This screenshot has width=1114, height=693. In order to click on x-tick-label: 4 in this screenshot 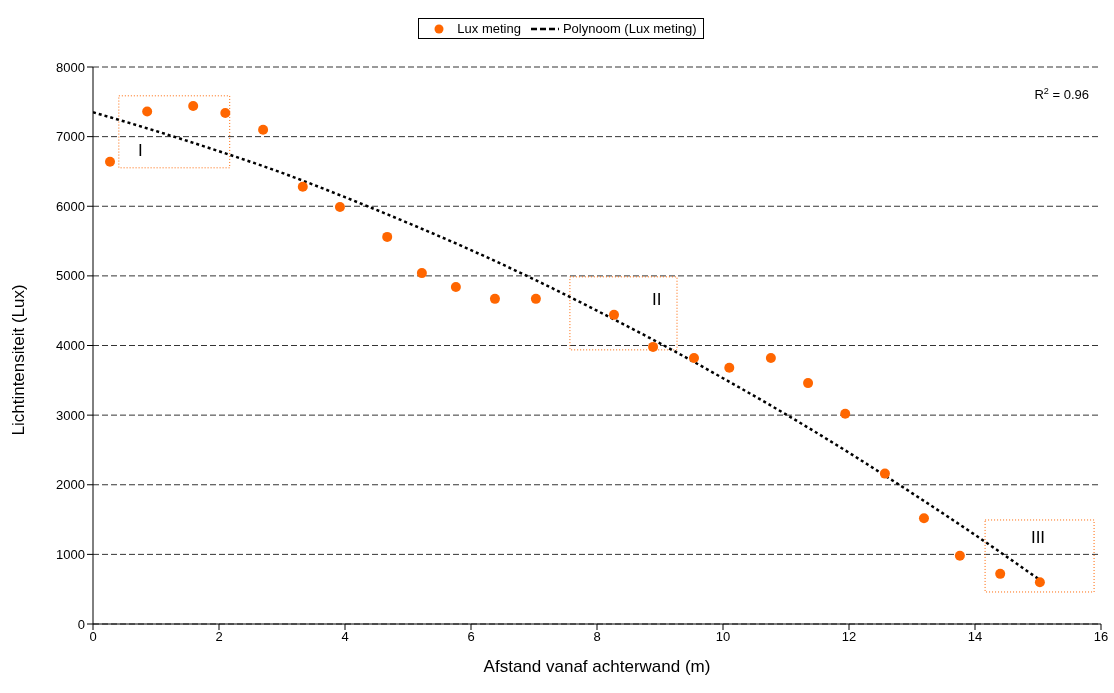, I will do `click(345, 637)`.